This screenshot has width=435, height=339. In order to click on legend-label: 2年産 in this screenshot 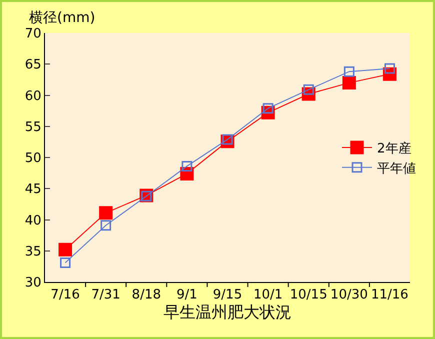, I will do `click(394, 148)`.